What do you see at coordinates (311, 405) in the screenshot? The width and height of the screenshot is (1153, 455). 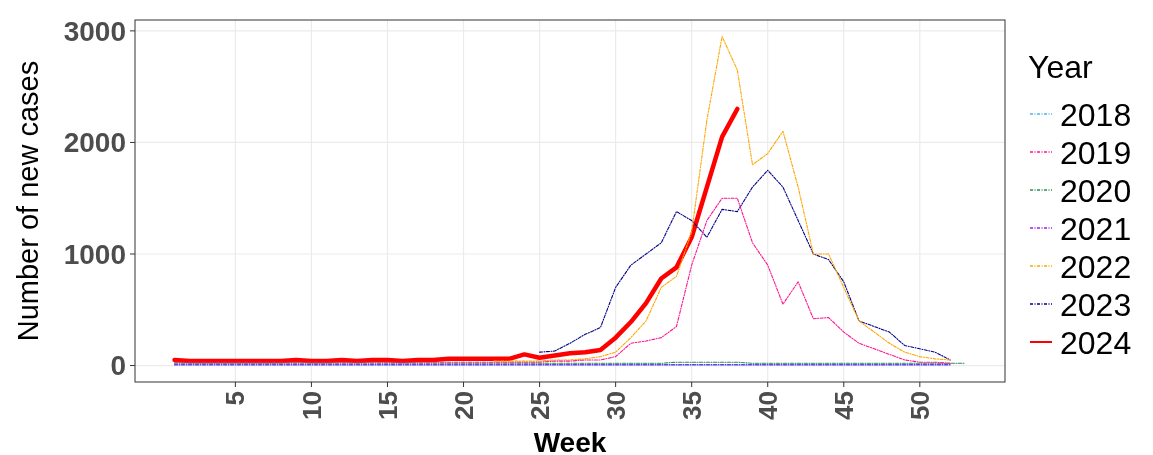 I see `x-tick-label: 10` at bounding box center [311, 405].